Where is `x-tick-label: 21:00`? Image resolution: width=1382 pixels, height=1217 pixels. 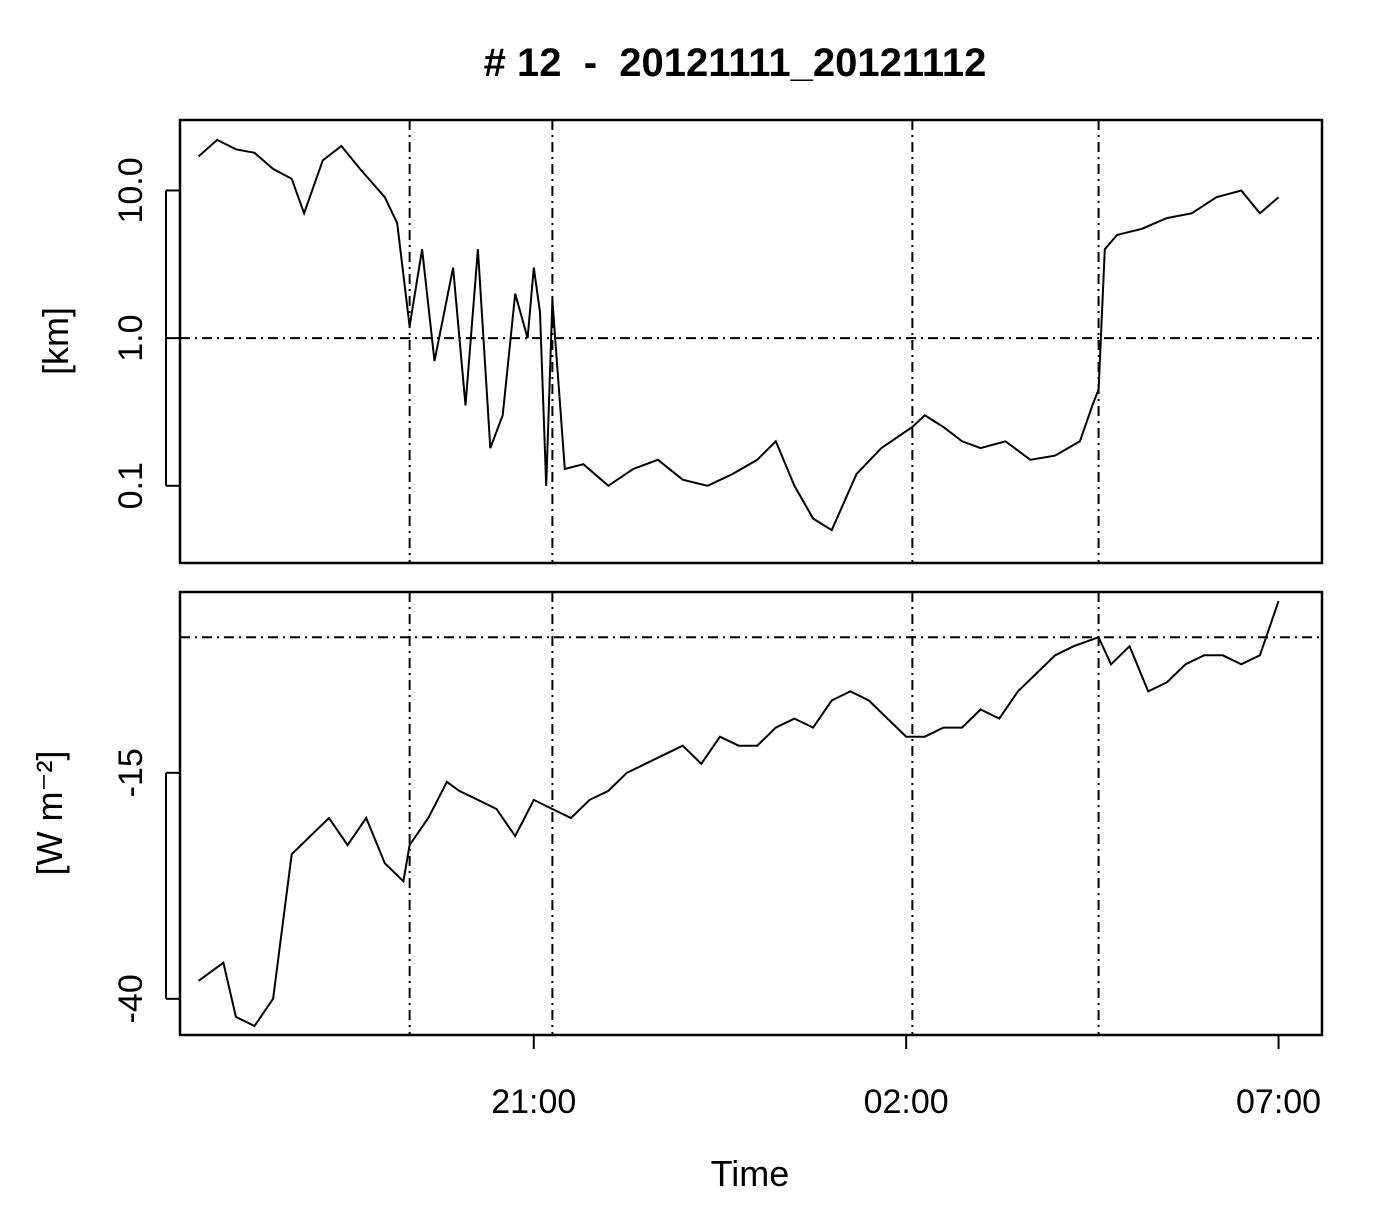 x-tick-label: 21:00 is located at coordinates (533, 1102).